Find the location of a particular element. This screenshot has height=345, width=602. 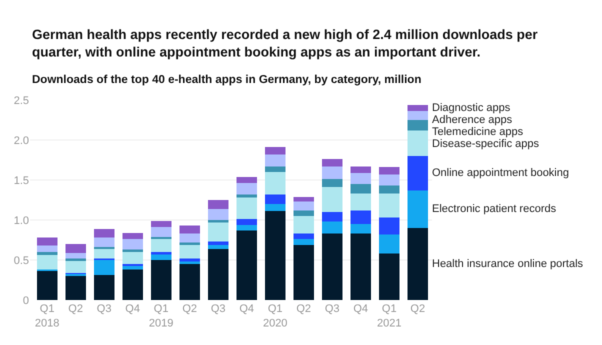

y-tick-label: 0.5 is located at coordinates (21, 260).